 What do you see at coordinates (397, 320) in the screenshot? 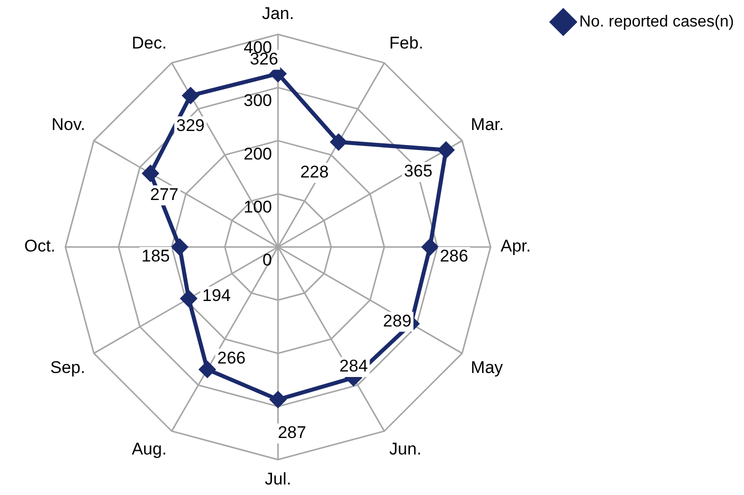
I see `data-label: 289` at bounding box center [397, 320].